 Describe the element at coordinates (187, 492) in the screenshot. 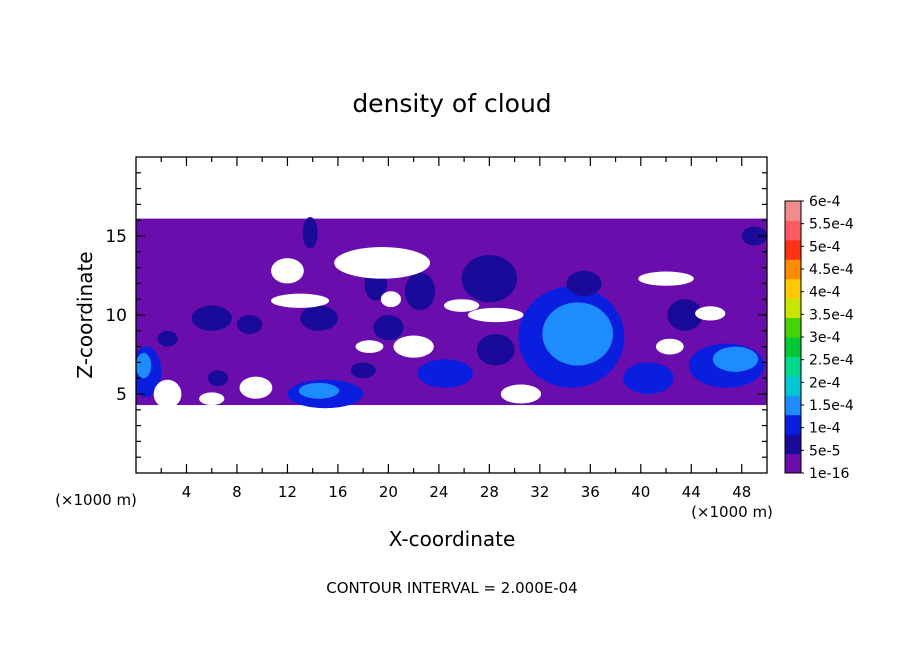

I see `x-tick-label: 4` at that location.